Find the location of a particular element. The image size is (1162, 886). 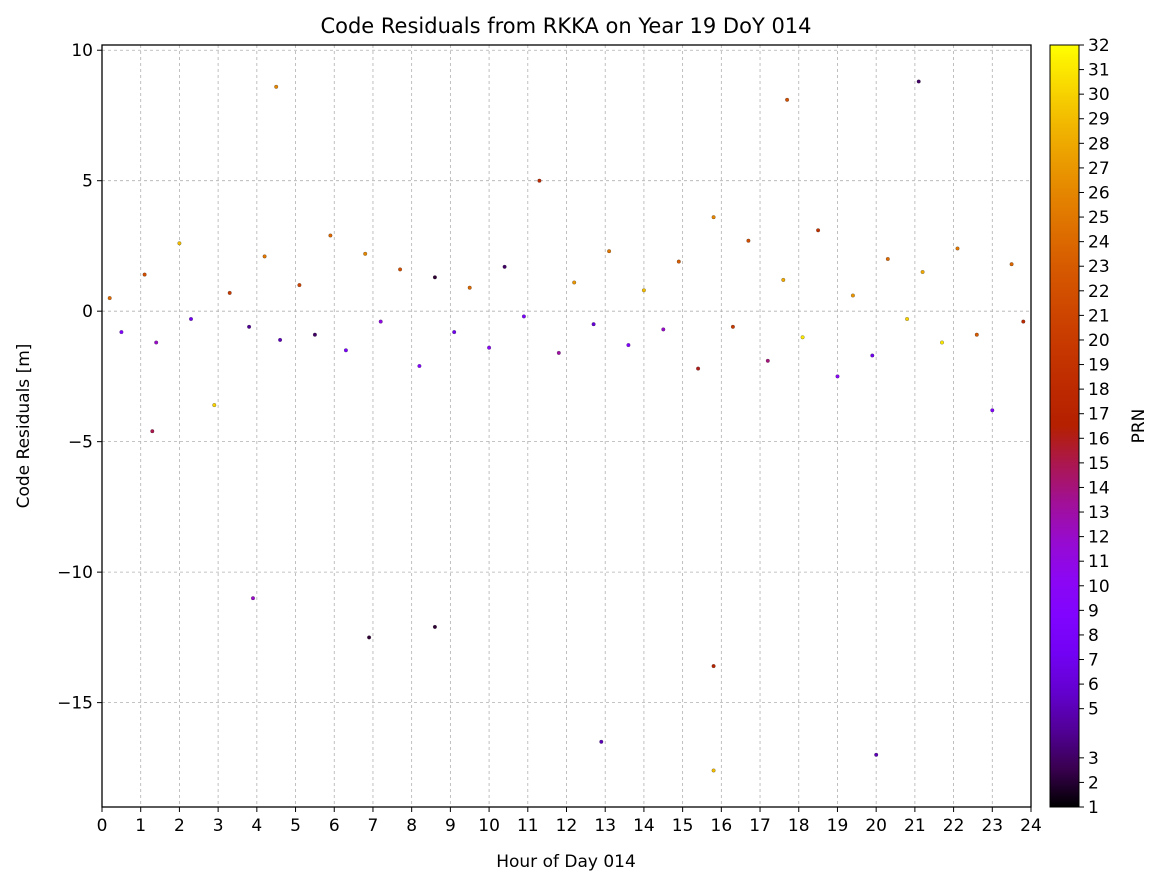

x-tick-label: 15 is located at coordinates (683, 826).